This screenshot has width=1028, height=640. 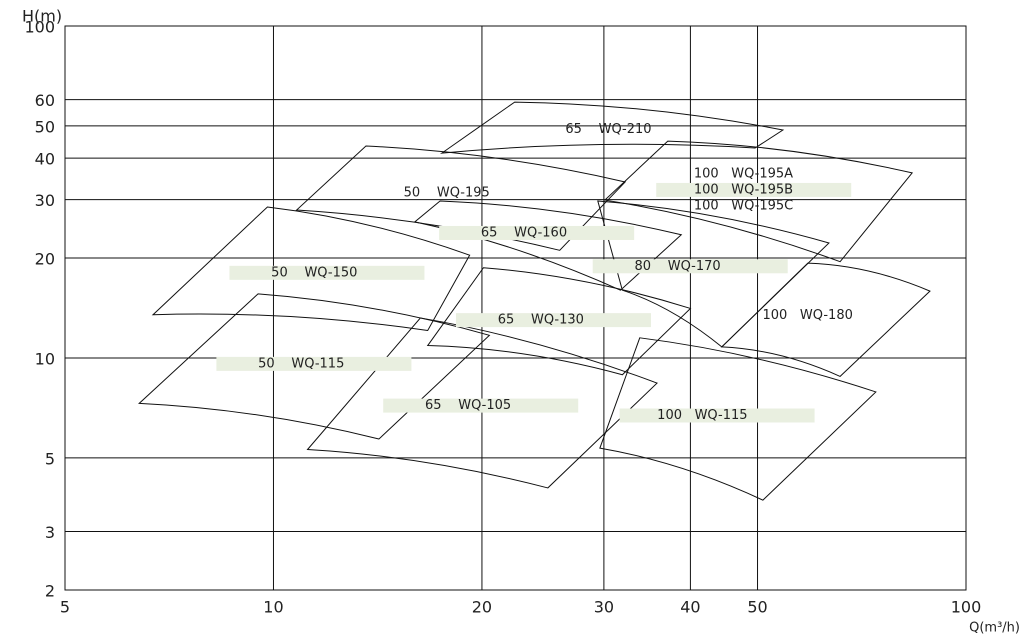 I want to click on region-model: WQ-130, so click(x=557, y=320).